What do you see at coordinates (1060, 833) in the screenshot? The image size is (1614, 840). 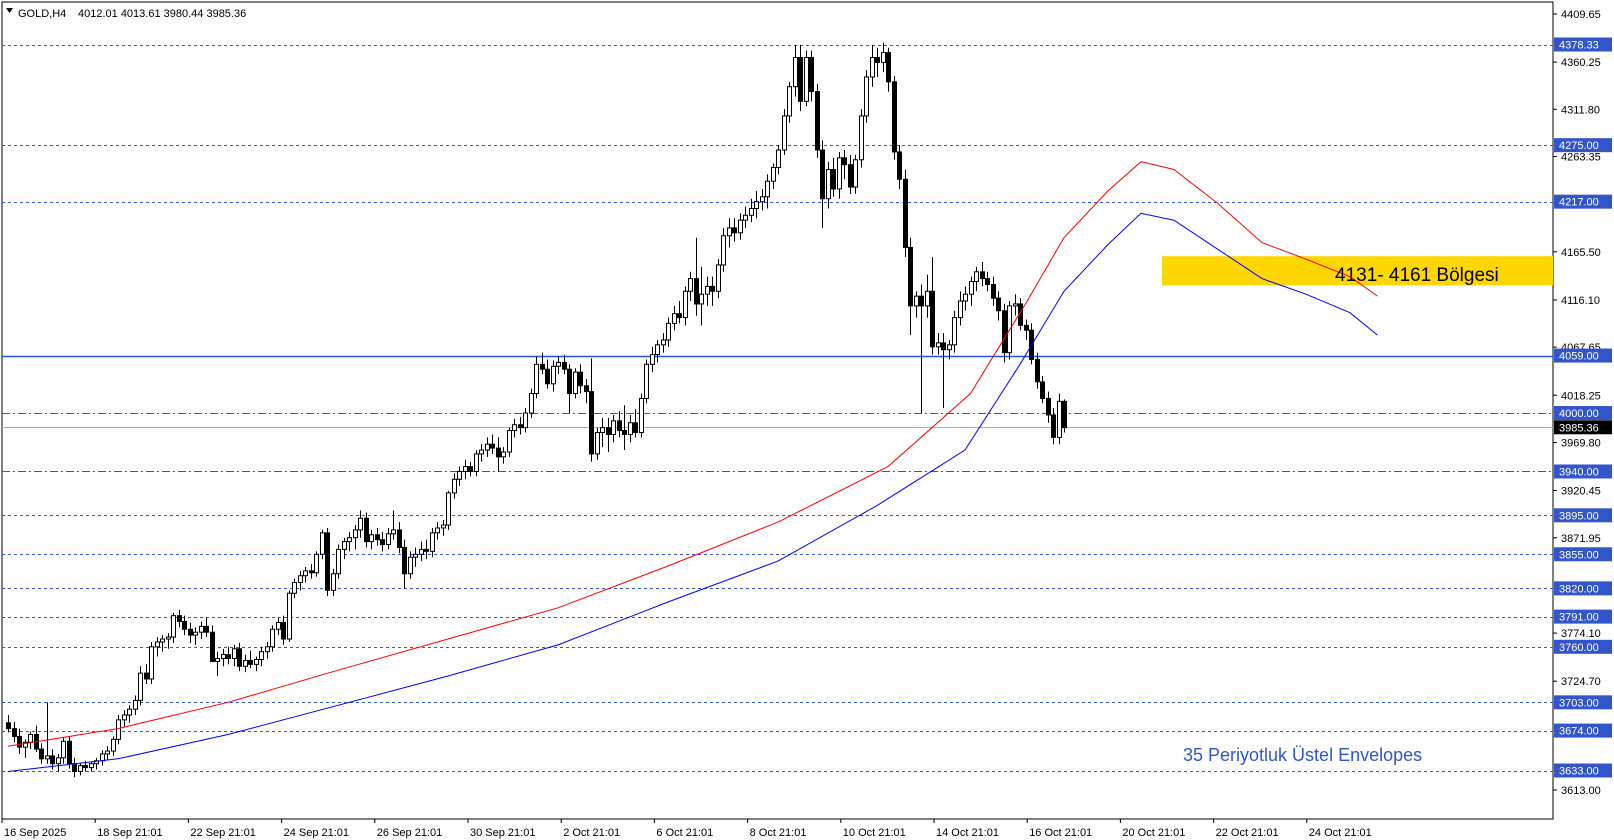 I see `x-tick-label: 16 Oct 21:01` at bounding box center [1060, 833].